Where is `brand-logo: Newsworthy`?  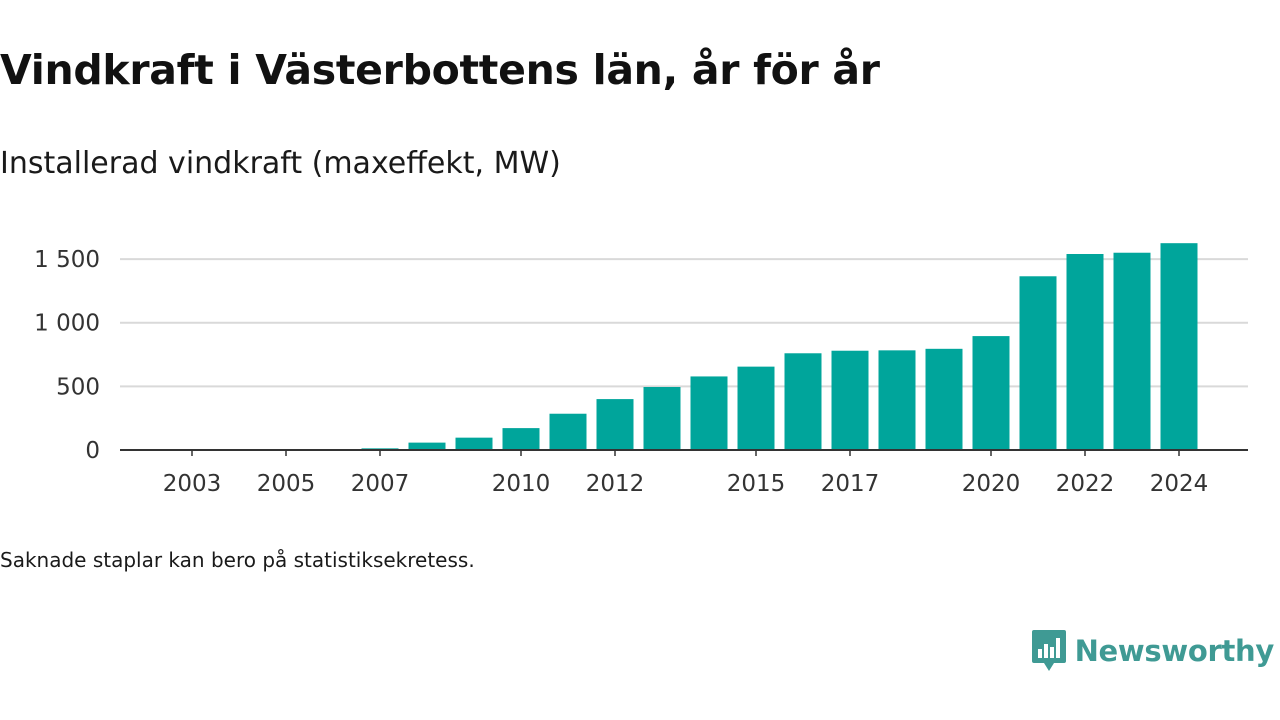
brand-logo: Newsworthy is located at coordinates (1152, 651).